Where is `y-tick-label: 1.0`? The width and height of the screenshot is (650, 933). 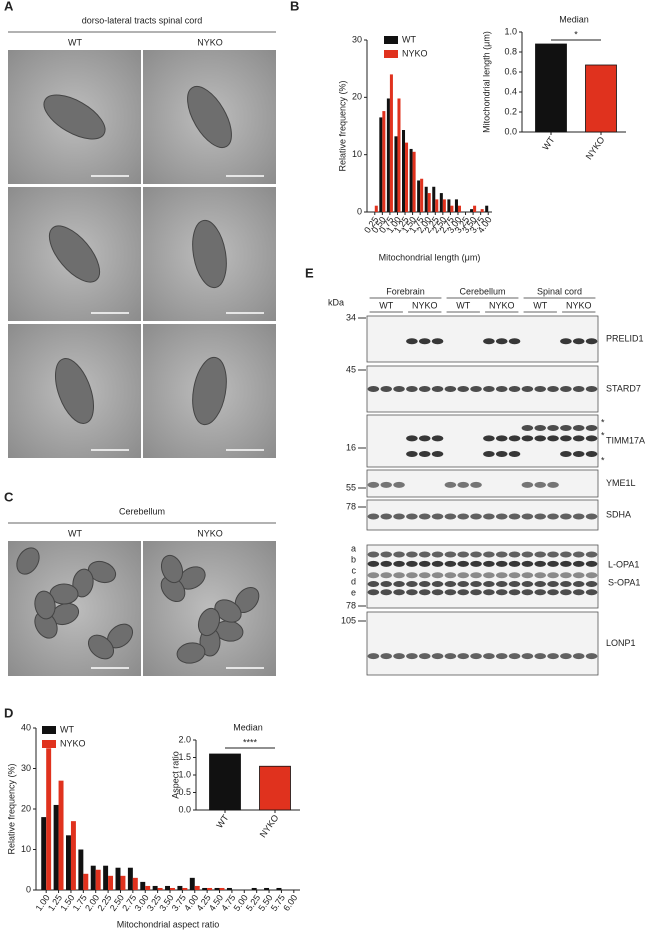
y-tick-label: 1.0 is located at coordinates (184, 774).